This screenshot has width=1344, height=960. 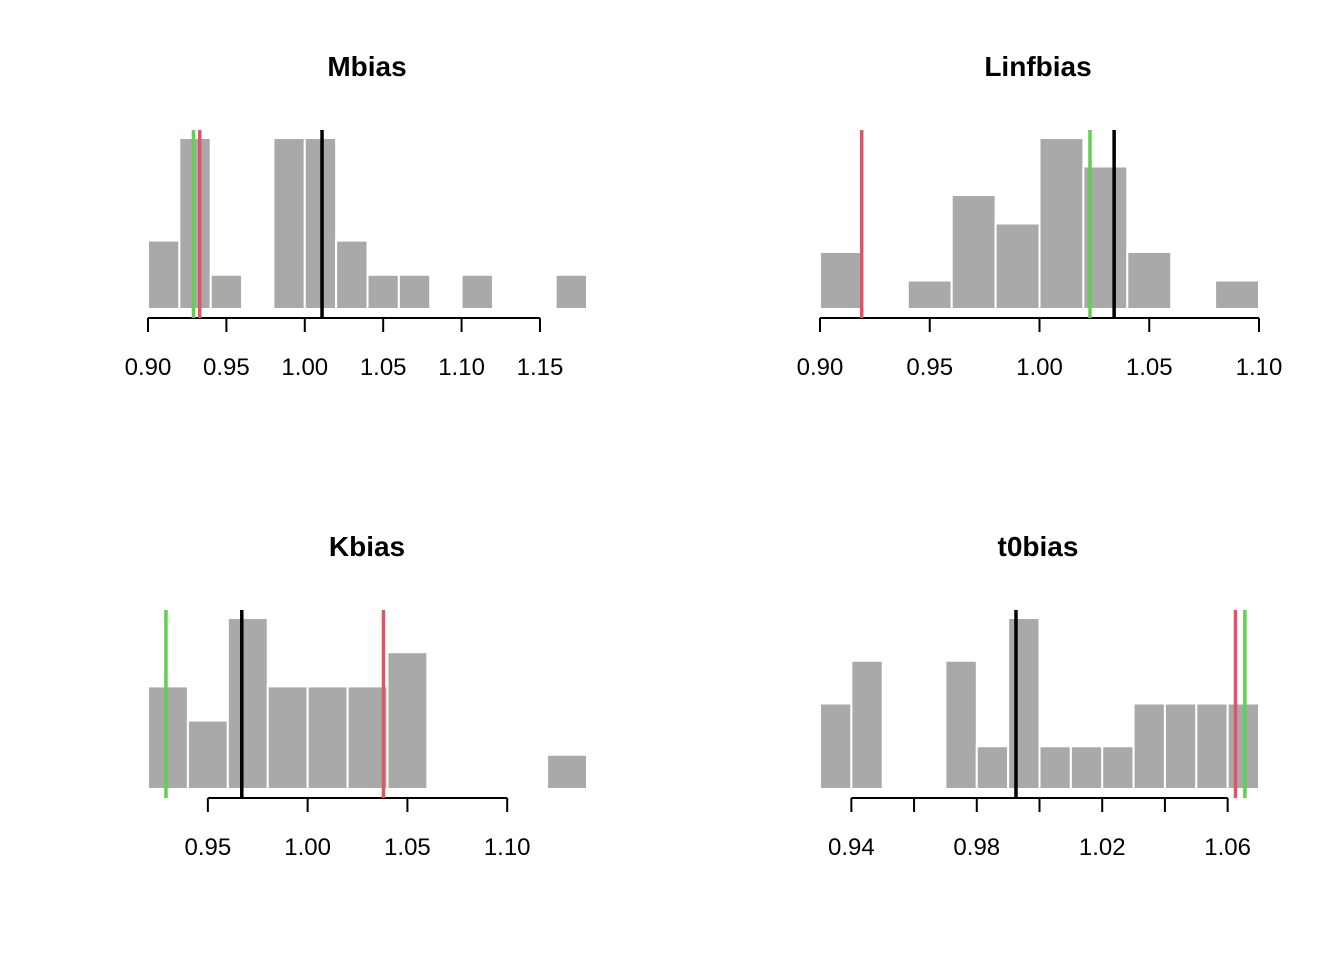 What do you see at coordinates (976, 847) in the screenshot?
I see `x-tick-label: 0.98` at bounding box center [976, 847].